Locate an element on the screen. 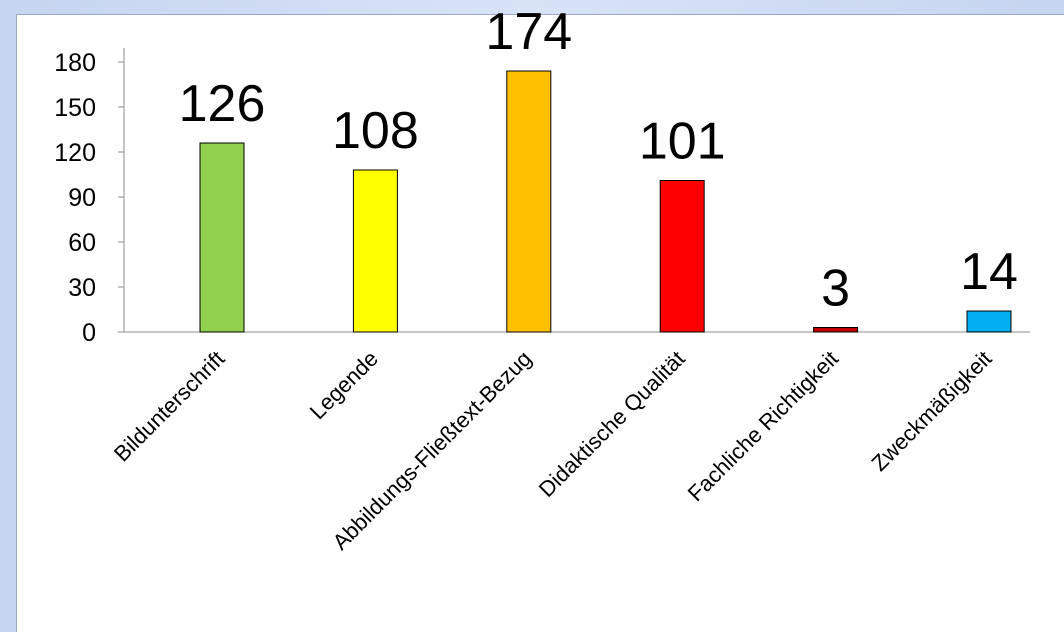 This screenshot has height=632, width=1064. category-label: Bildunterschrift is located at coordinates (169, 406).